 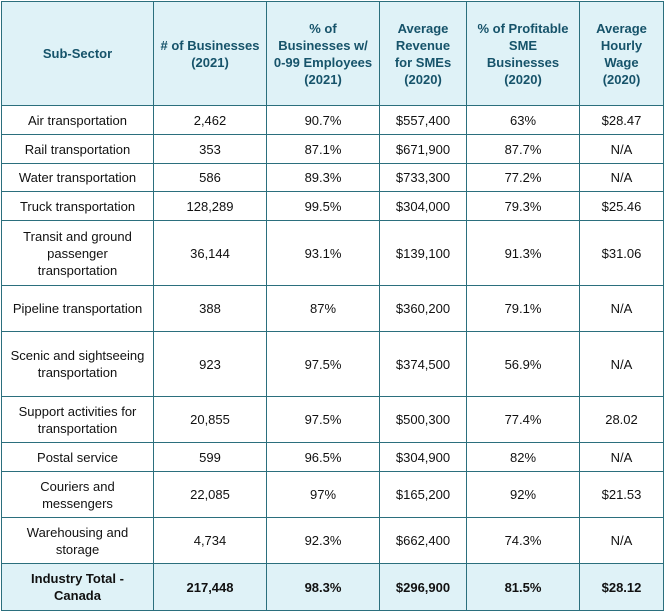 What do you see at coordinates (77, 120) in the screenshot?
I see `row-label: Air transportation` at bounding box center [77, 120].